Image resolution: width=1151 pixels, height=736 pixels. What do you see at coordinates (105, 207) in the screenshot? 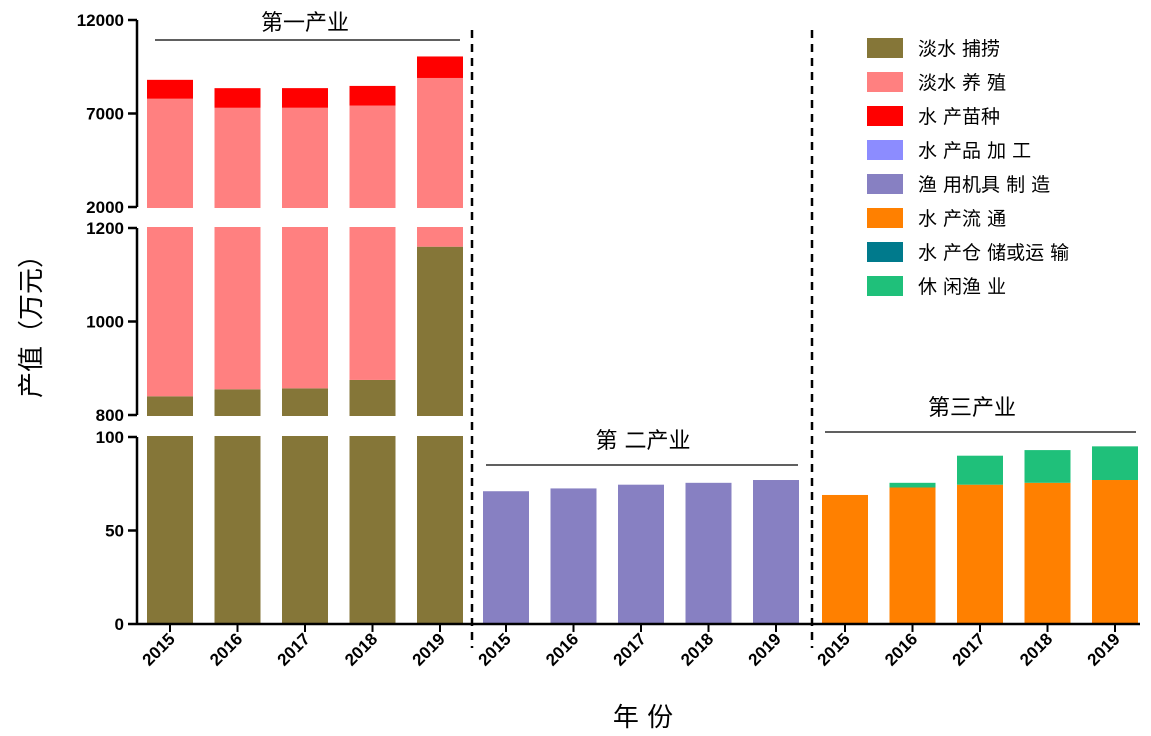
I see `y-tick-label: 2000` at bounding box center [105, 207].